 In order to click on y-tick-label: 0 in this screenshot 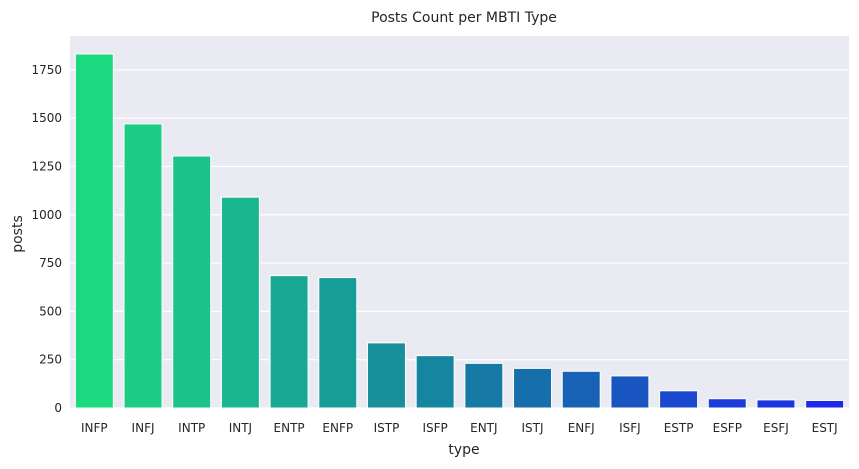, I will do `click(58, 408)`.